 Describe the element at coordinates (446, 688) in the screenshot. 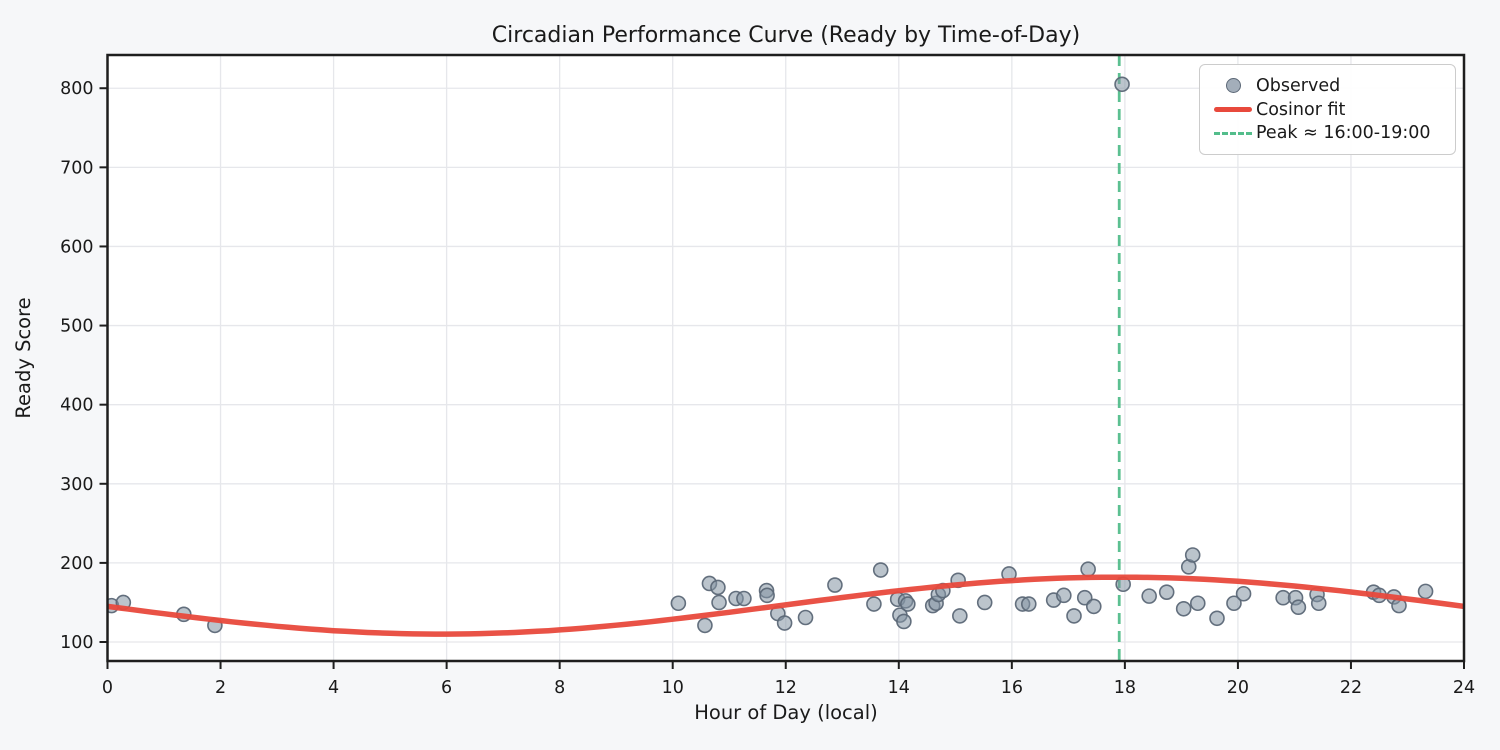

I see `x-tick-label: 6` at that location.